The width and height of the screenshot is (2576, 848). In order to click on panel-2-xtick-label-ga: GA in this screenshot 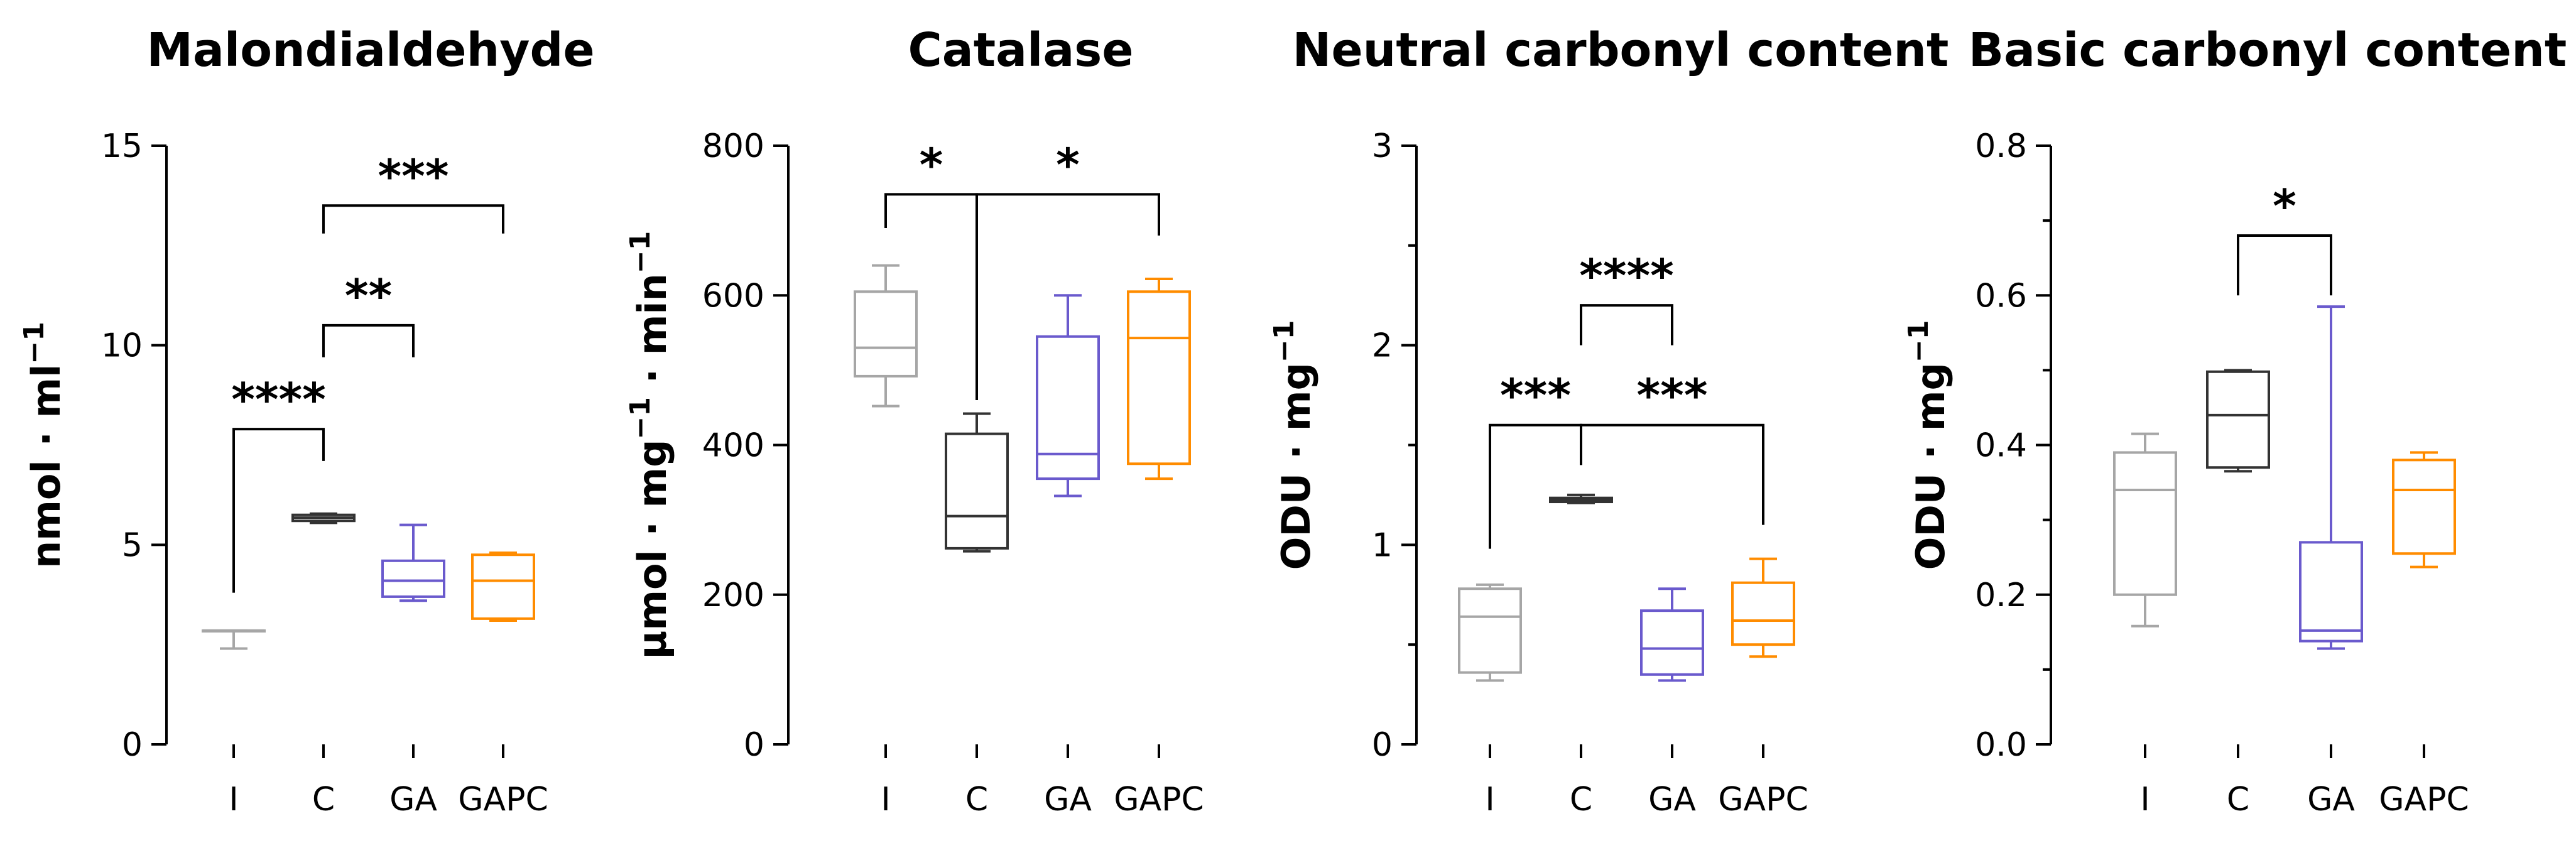, I will do `click(1068, 799)`.